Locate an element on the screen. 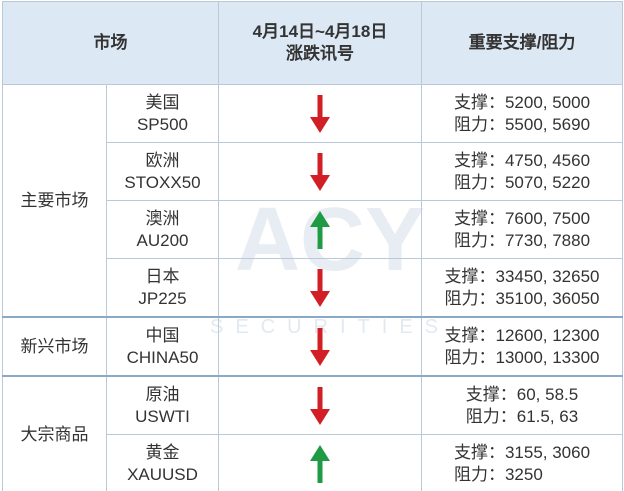 The image size is (624, 491). table-row: 黄金 XAUUSD 支撑：3155, 3060 阻力：3250 is located at coordinates (313, 462).